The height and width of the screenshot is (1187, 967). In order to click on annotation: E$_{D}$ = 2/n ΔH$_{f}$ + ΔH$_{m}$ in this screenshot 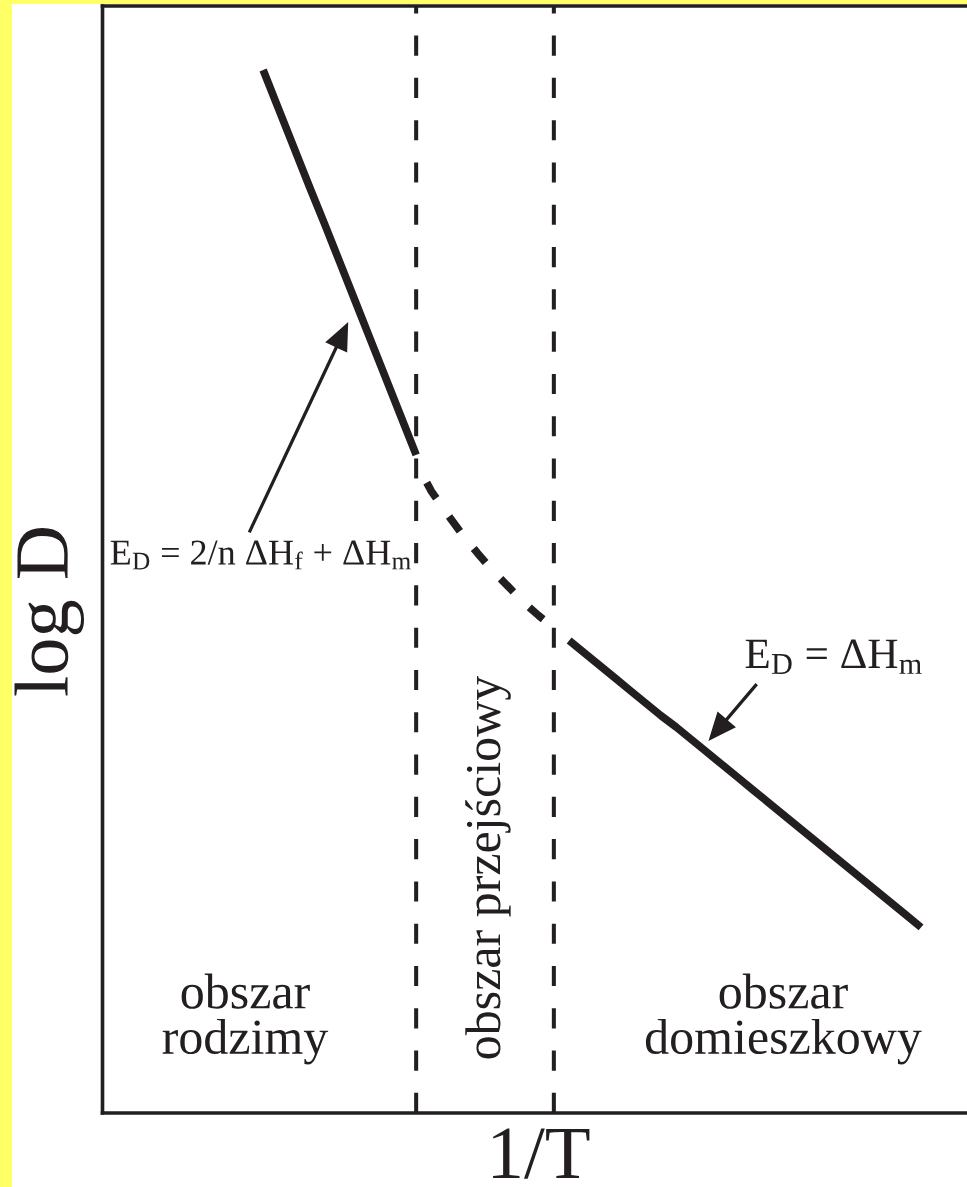, I will do `click(260, 555)`.